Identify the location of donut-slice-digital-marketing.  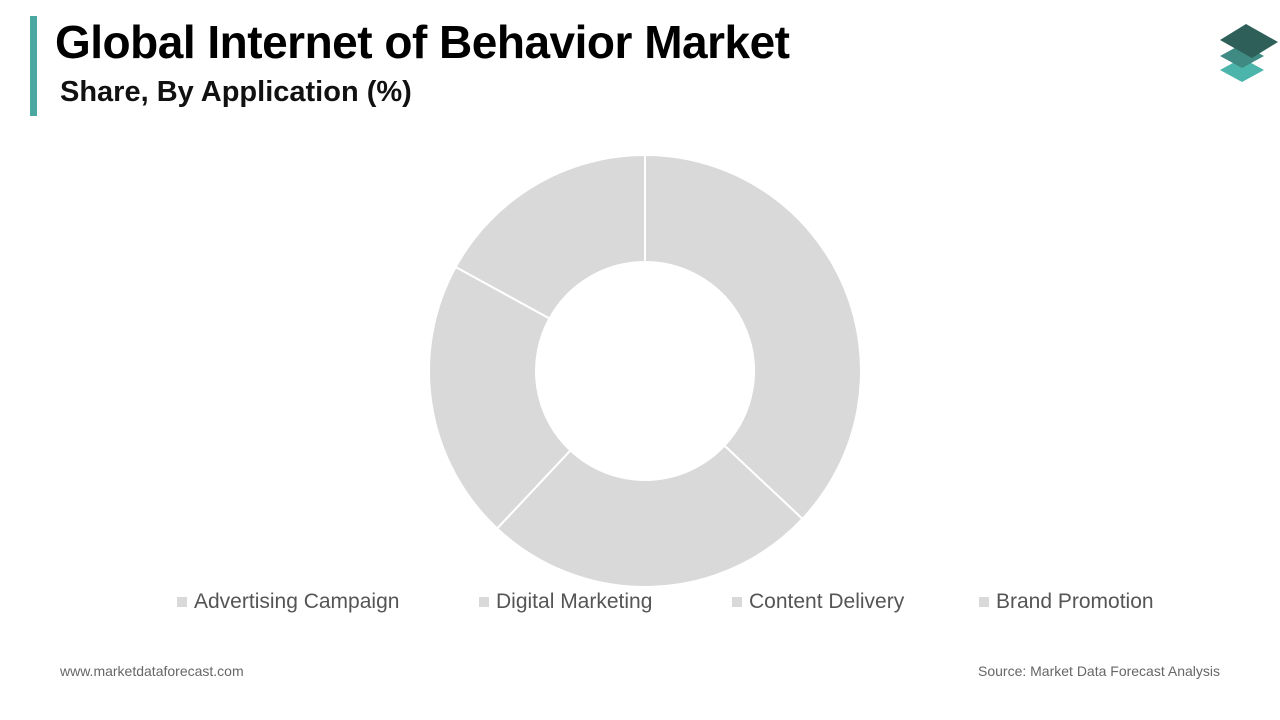
(649, 516).